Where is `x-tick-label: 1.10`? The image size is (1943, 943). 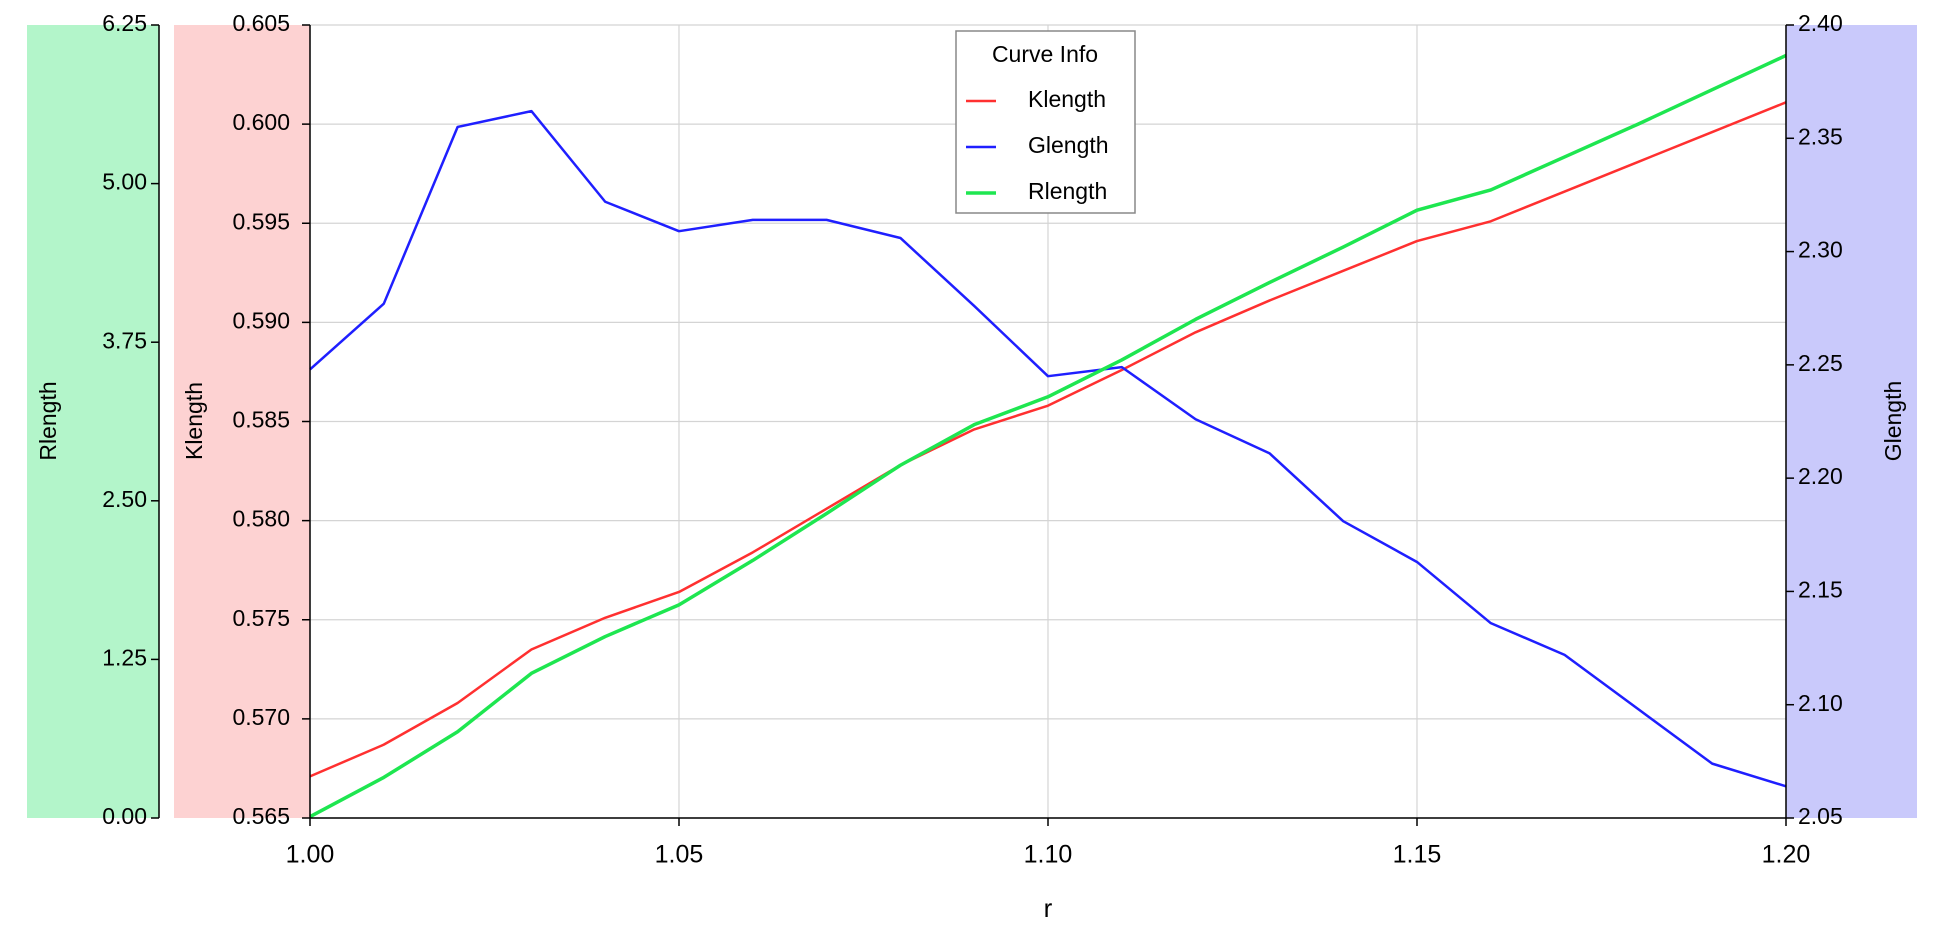
x-tick-label: 1.10 is located at coordinates (1048, 855).